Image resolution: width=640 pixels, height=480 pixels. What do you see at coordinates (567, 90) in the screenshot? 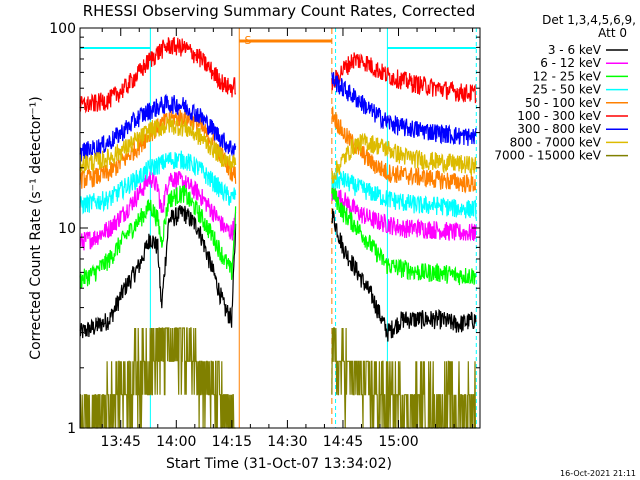
I see `legend-label-3: 25 - 50 keV` at bounding box center [567, 90].